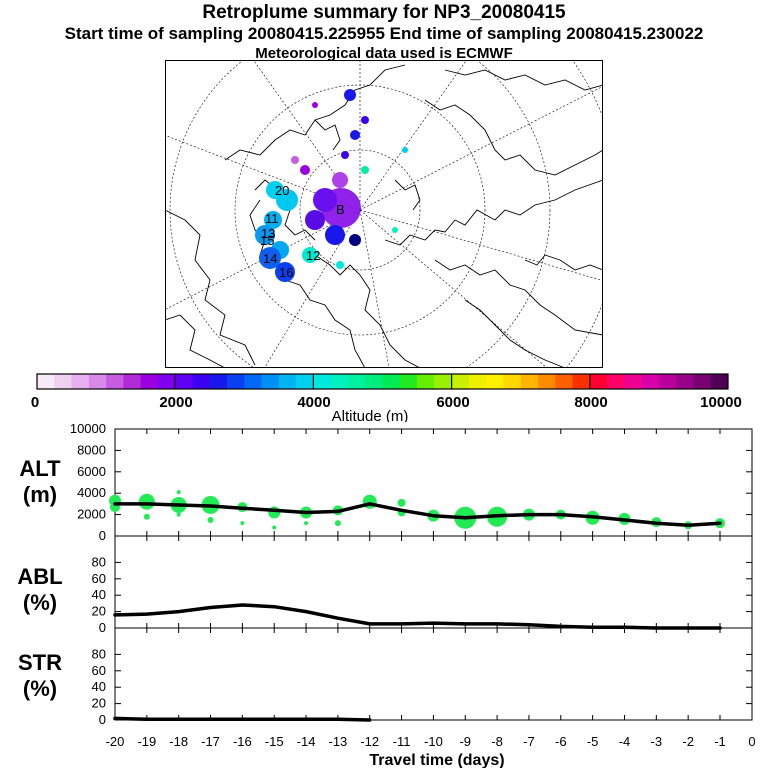 This screenshot has height=773, width=768. Describe the element at coordinates (384, 12) in the screenshot. I see `chart-title: Retroplume summary for NP3_20080415` at that location.